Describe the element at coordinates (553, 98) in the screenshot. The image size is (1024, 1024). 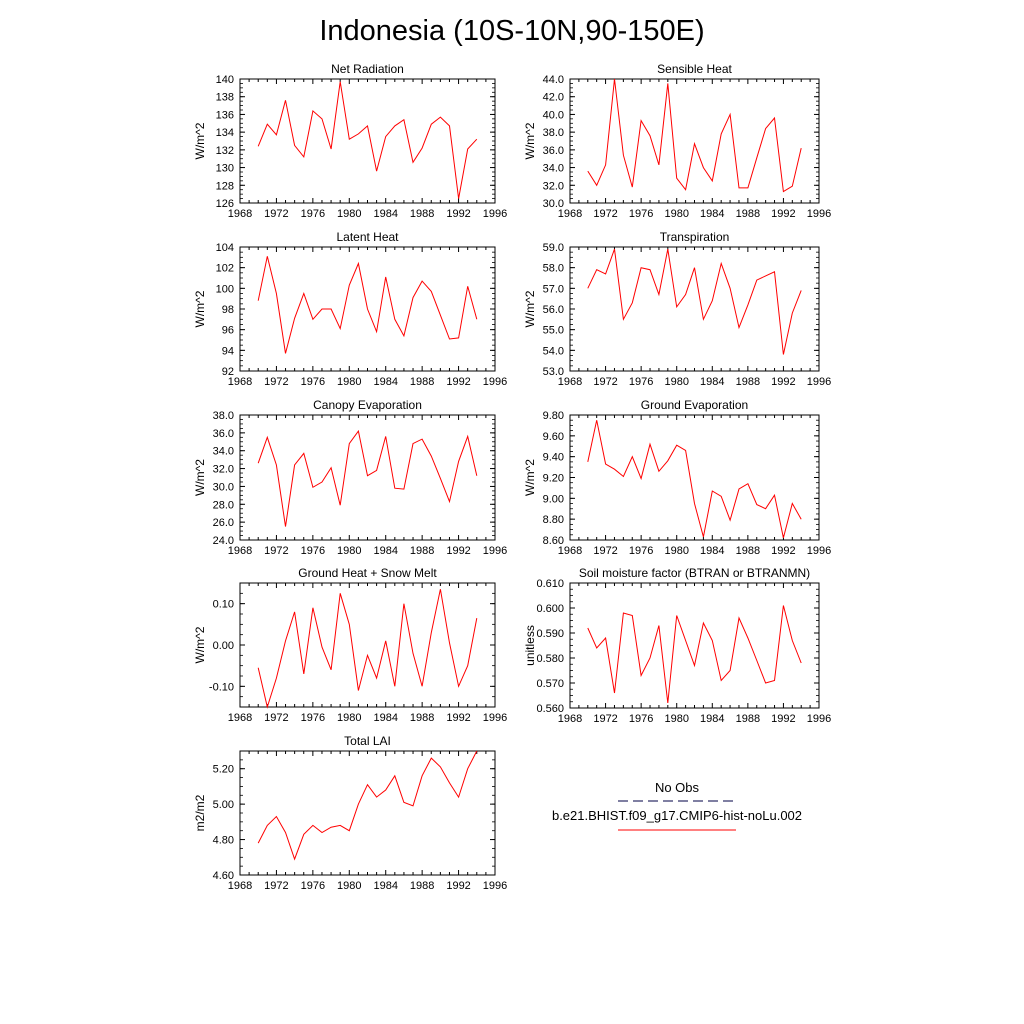
I see `y-tick-label: 42.0` at that location.